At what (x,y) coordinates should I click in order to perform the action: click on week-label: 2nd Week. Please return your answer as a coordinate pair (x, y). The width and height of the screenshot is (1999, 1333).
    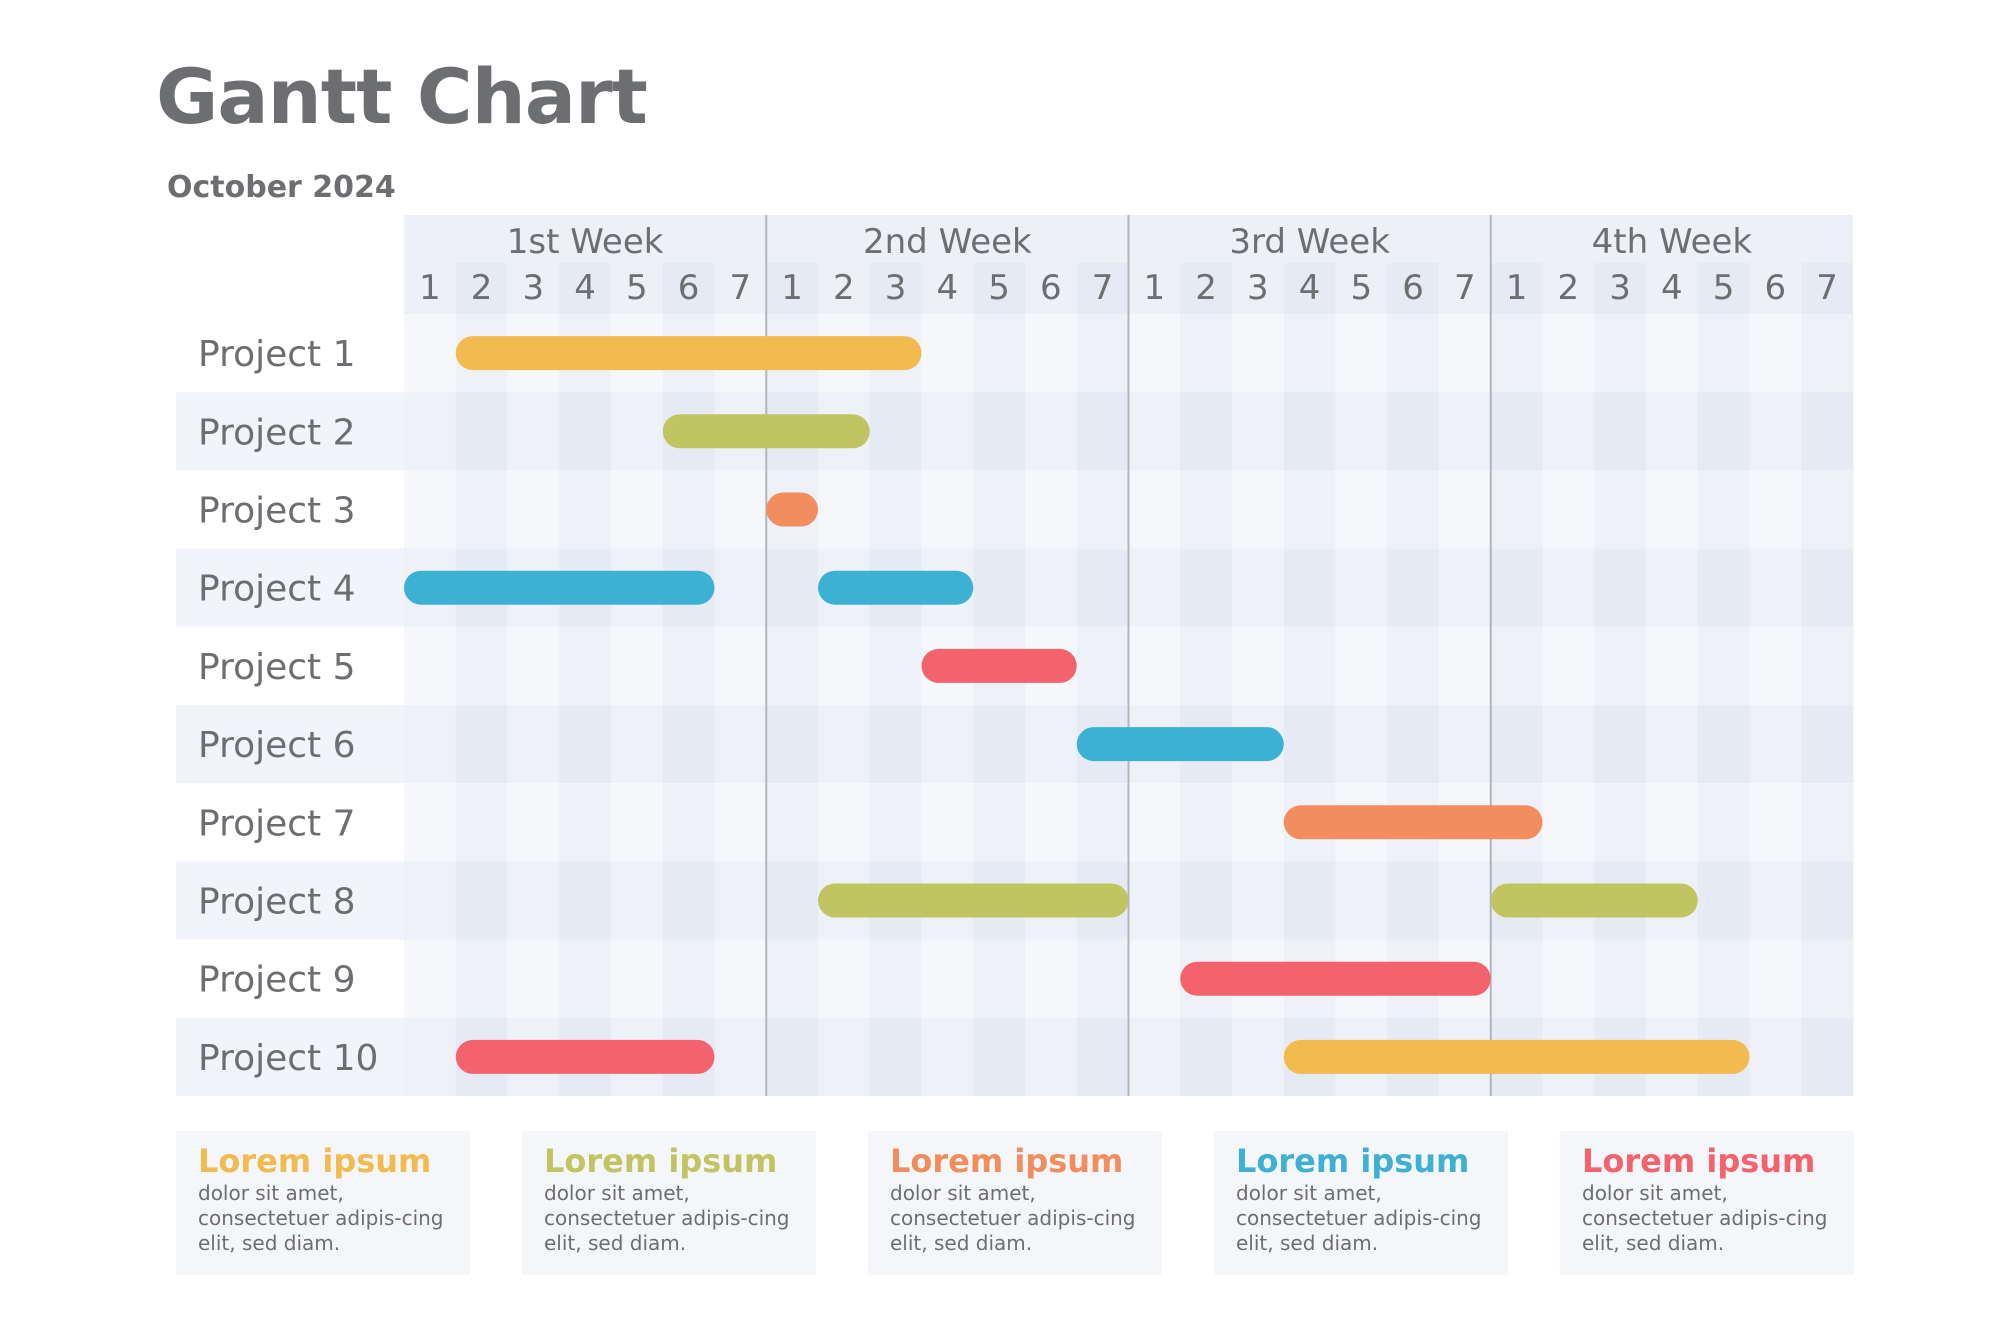
    Looking at the image, I should click on (947, 242).